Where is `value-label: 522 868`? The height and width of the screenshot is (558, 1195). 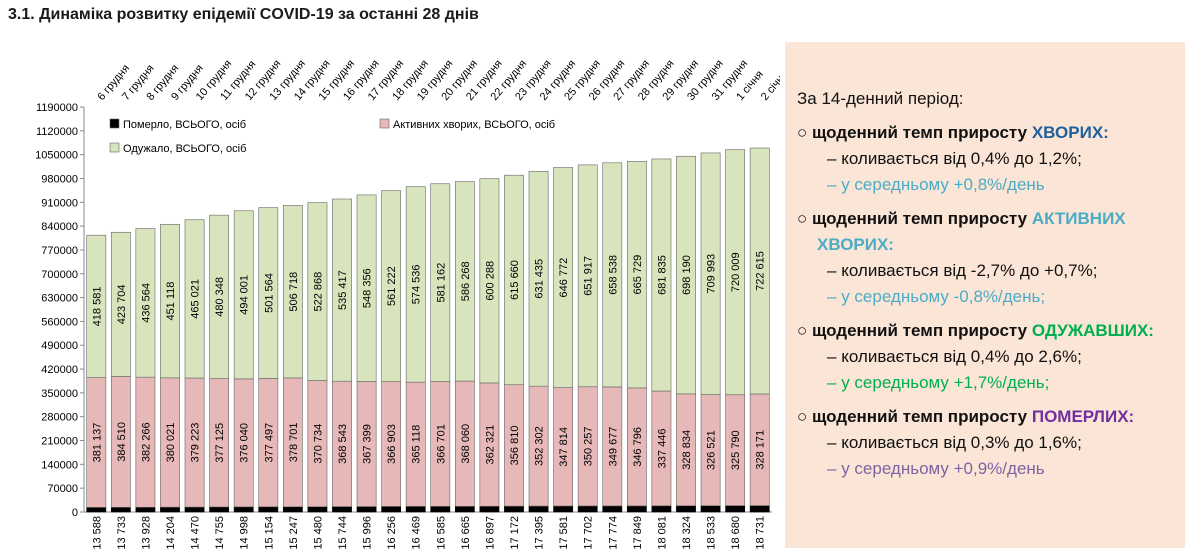
value-label: 522 868 is located at coordinates (318, 292).